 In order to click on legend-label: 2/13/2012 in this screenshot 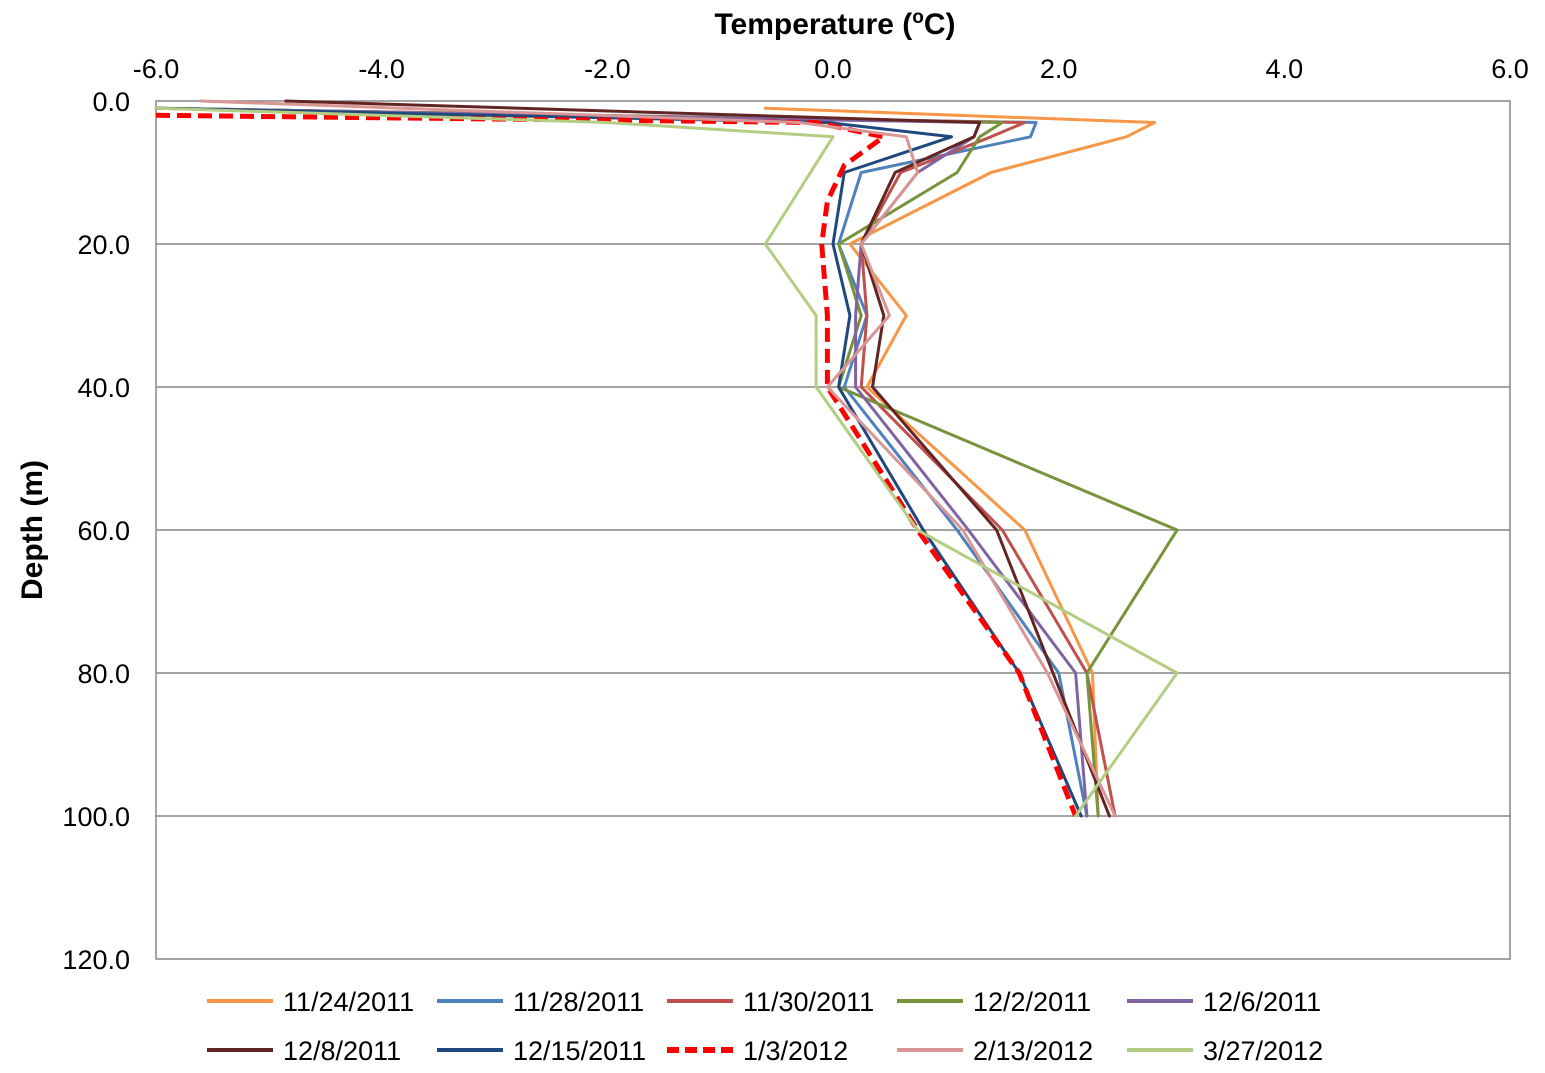, I will do `click(1033, 1051)`.